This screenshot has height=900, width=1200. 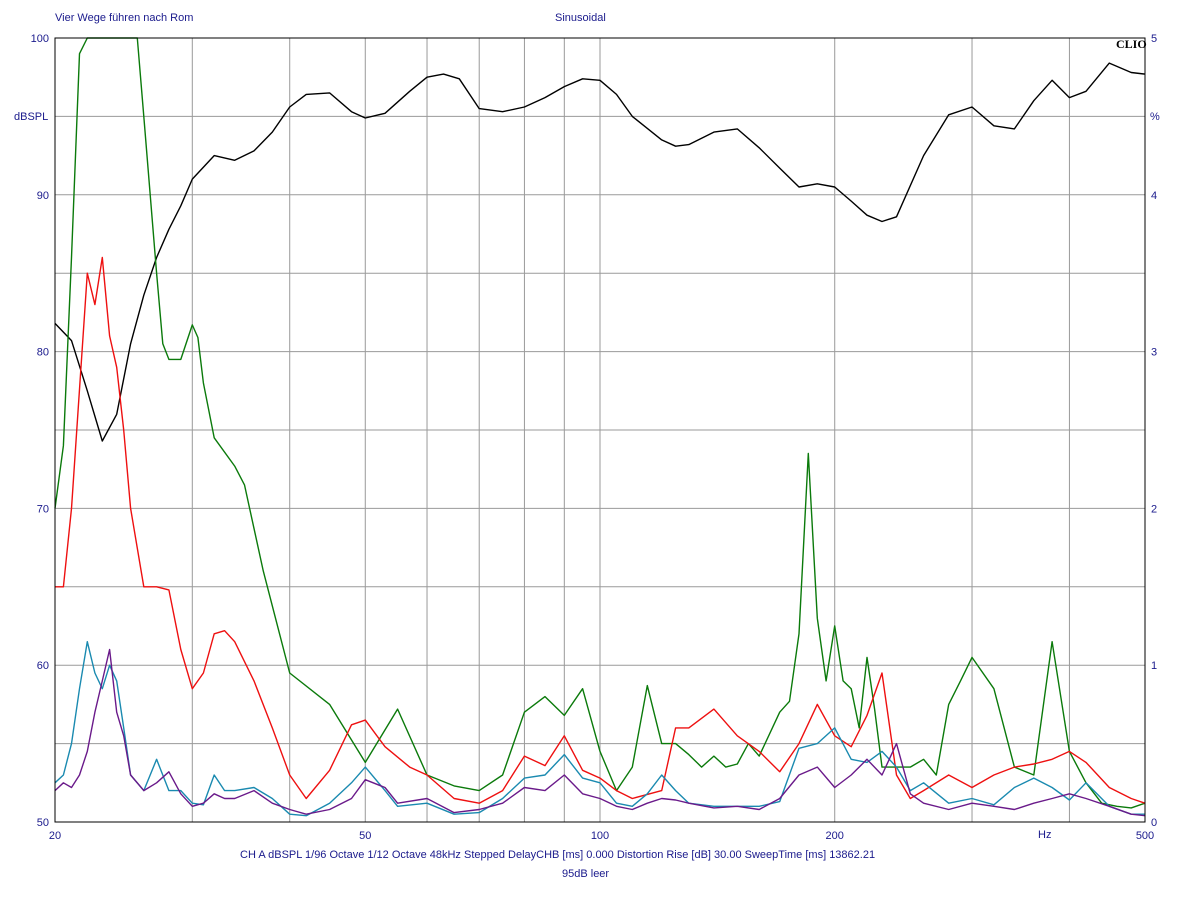 I want to click on y-tick-label: 100, so click(x=40, y=39).